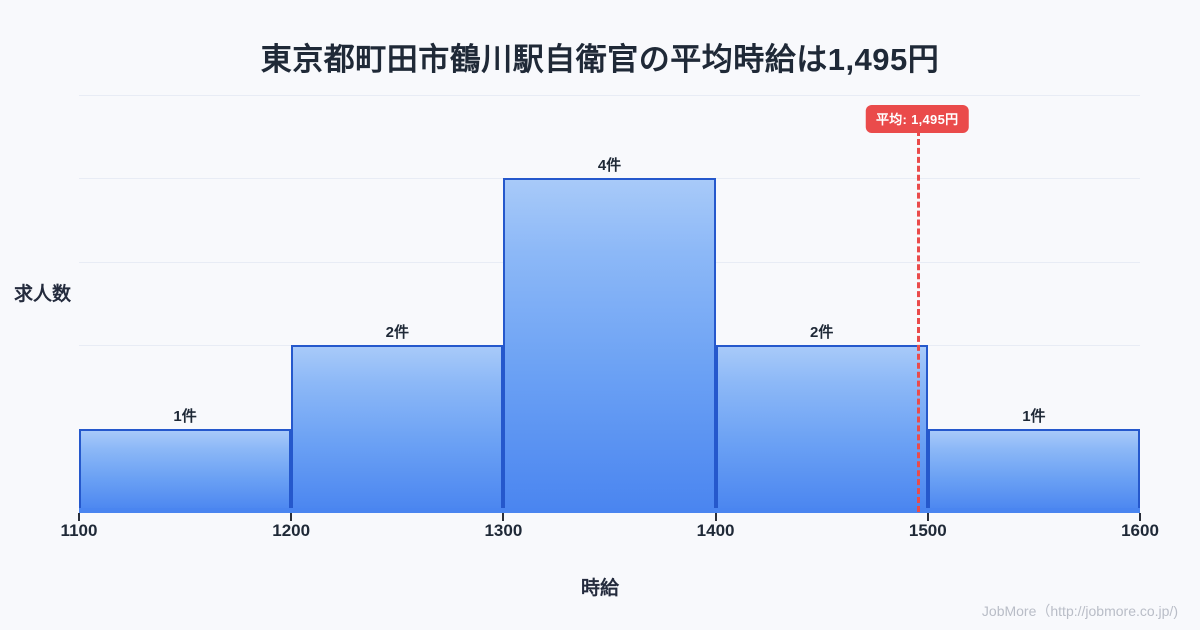 The width and height of the screenshot is (1200, 630). What do you see at coordinates (291, 530) in the screenshot?
I see `x-axis-tick-label: 1200` at bounding box center [291, 530].